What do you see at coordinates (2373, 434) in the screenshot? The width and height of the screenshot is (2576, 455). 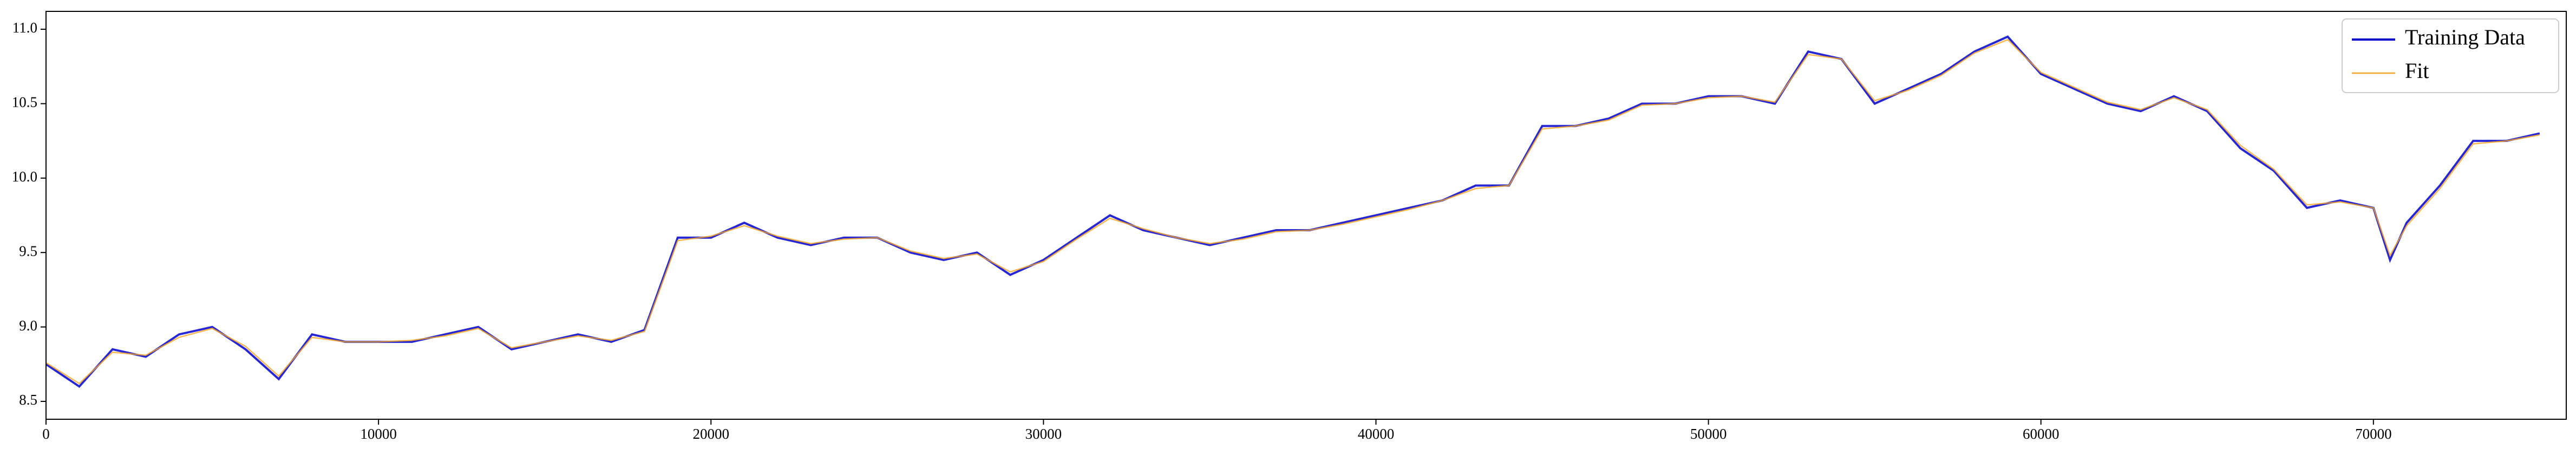 I see `x-tick-label: 70000` at bounding box center [2373, 434].